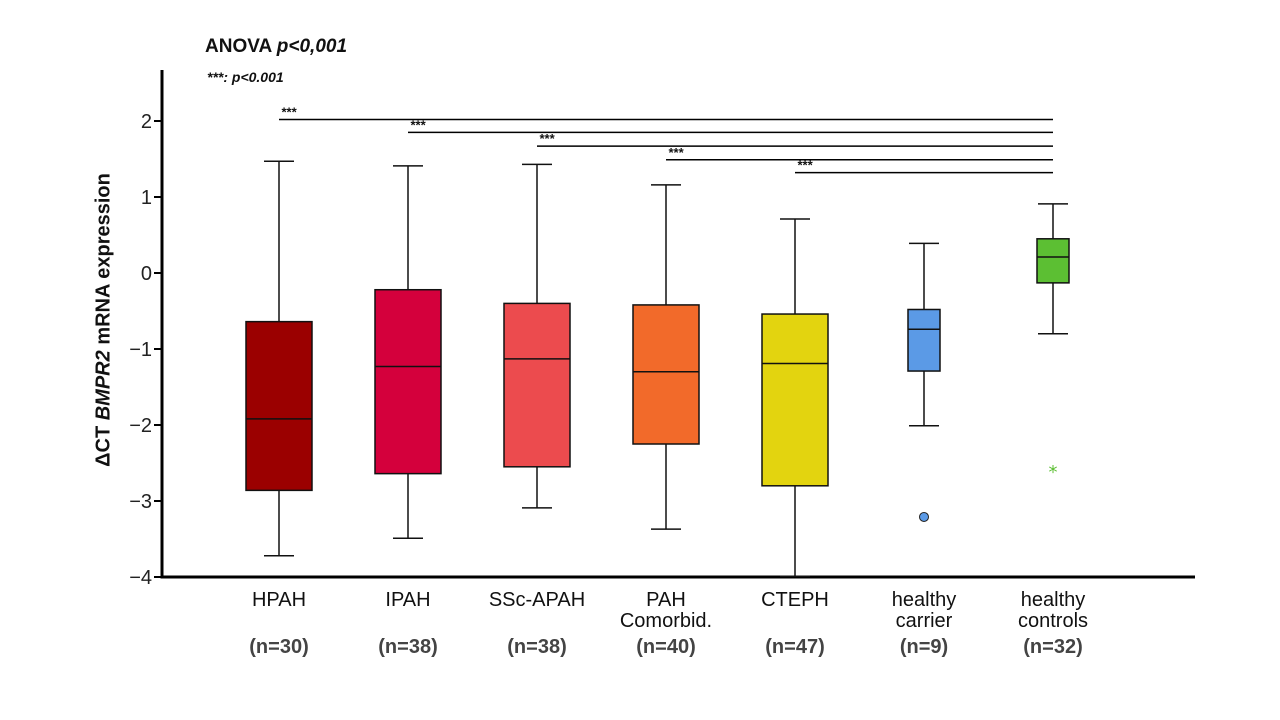 The height and width of the screenshot is (720, 1280). Describe the element at coordinates (924, 516) in the screenshot. I see `outlier-point` at that location.